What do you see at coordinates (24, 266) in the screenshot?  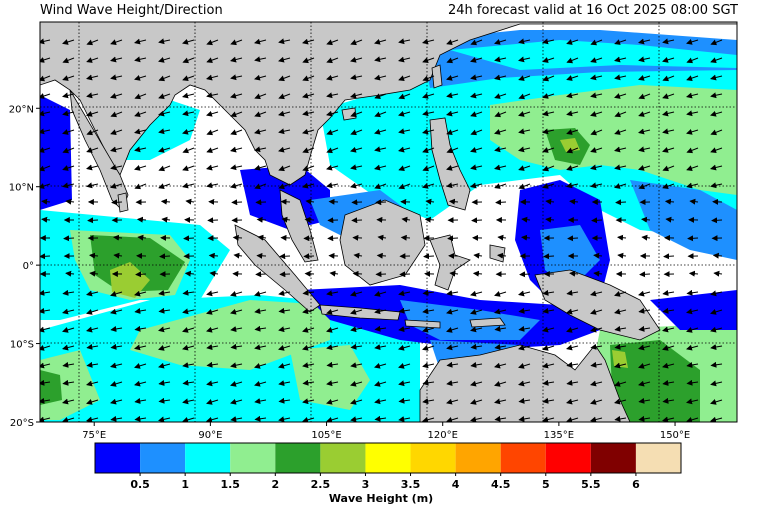 I see `latitude-ticks: 20°N 10°N 0° 10°S 20°S` at bounding box center [24, 266].